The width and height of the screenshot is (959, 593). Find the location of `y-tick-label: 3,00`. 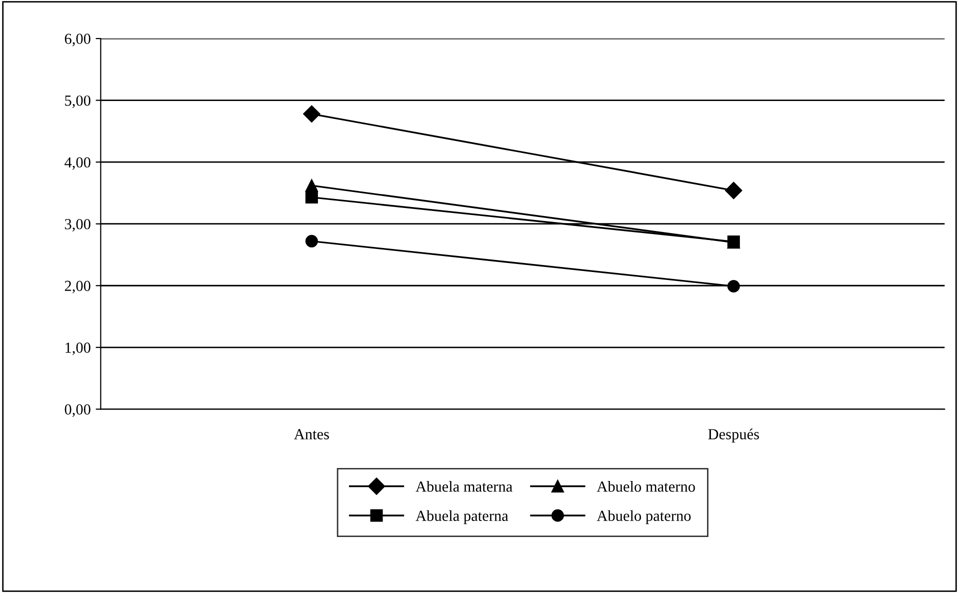

y-tick-label: 3,00 is located at coordinates (77, 225).